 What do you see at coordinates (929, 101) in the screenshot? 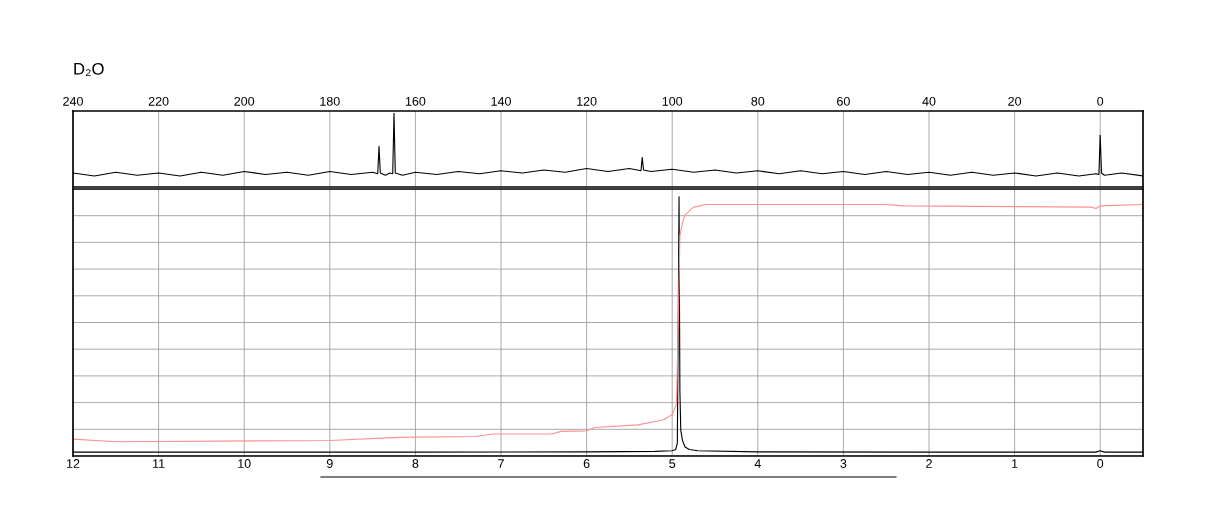
I see `x-tick-label: 40` at bounding box center [929, 101].